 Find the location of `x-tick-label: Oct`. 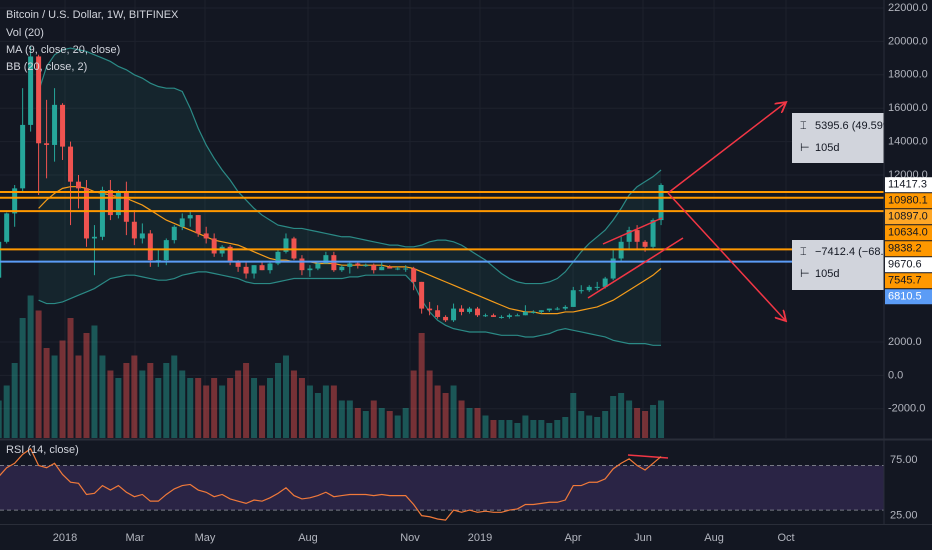

x-tick-label: Oct is located at coordinates (785, 538).